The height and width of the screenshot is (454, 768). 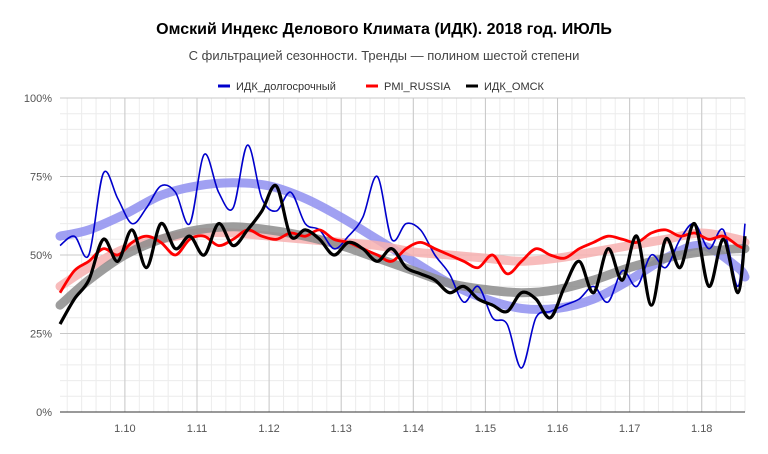 I want to click on x-tick-label: 1.18, so click(x=701, y=429).